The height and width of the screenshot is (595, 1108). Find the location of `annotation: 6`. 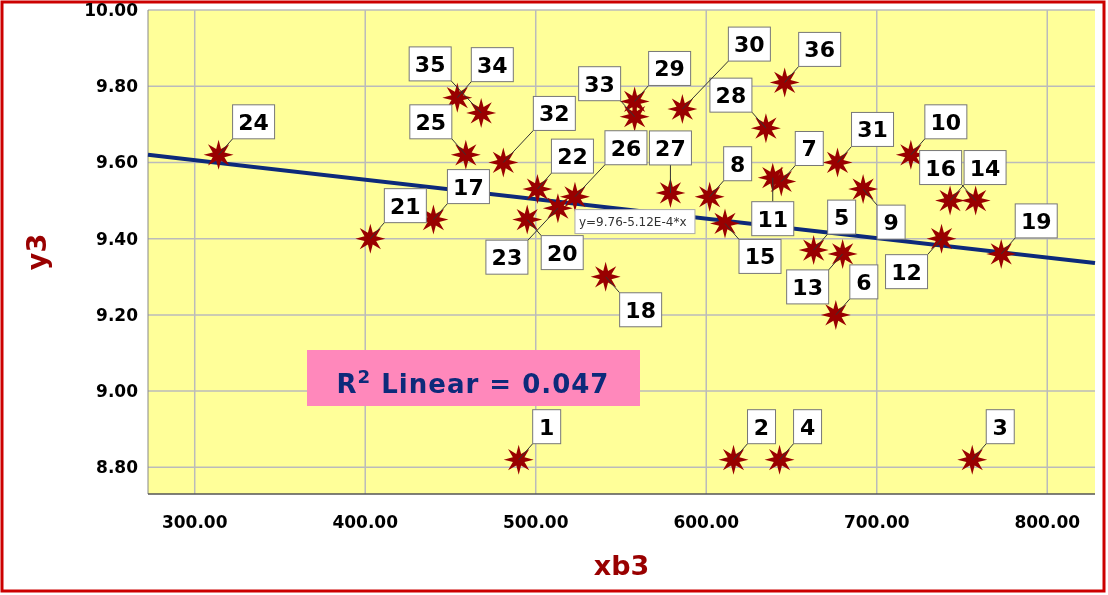

annotation: 6 is located at coordinates (864, 282).